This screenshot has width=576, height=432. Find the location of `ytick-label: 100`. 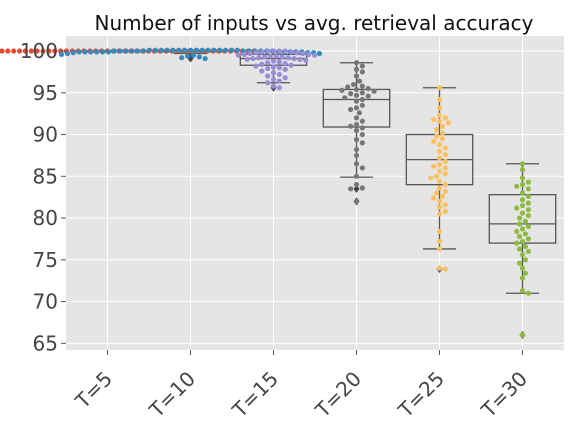

ytick-label: 100 is located at coordinates (39, 51).